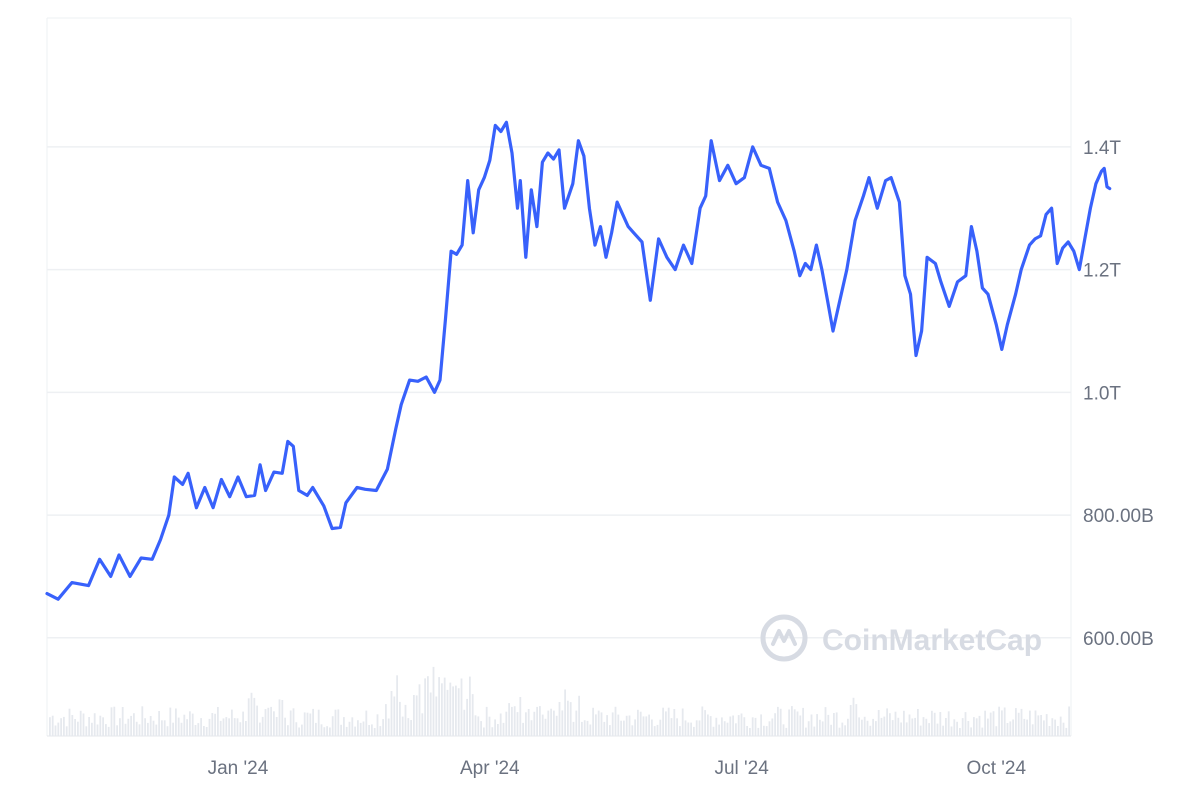  Describe the element at coordinates (1118, 516) in the screenshot. I see `y-tick-label: 800.00B` at that location.